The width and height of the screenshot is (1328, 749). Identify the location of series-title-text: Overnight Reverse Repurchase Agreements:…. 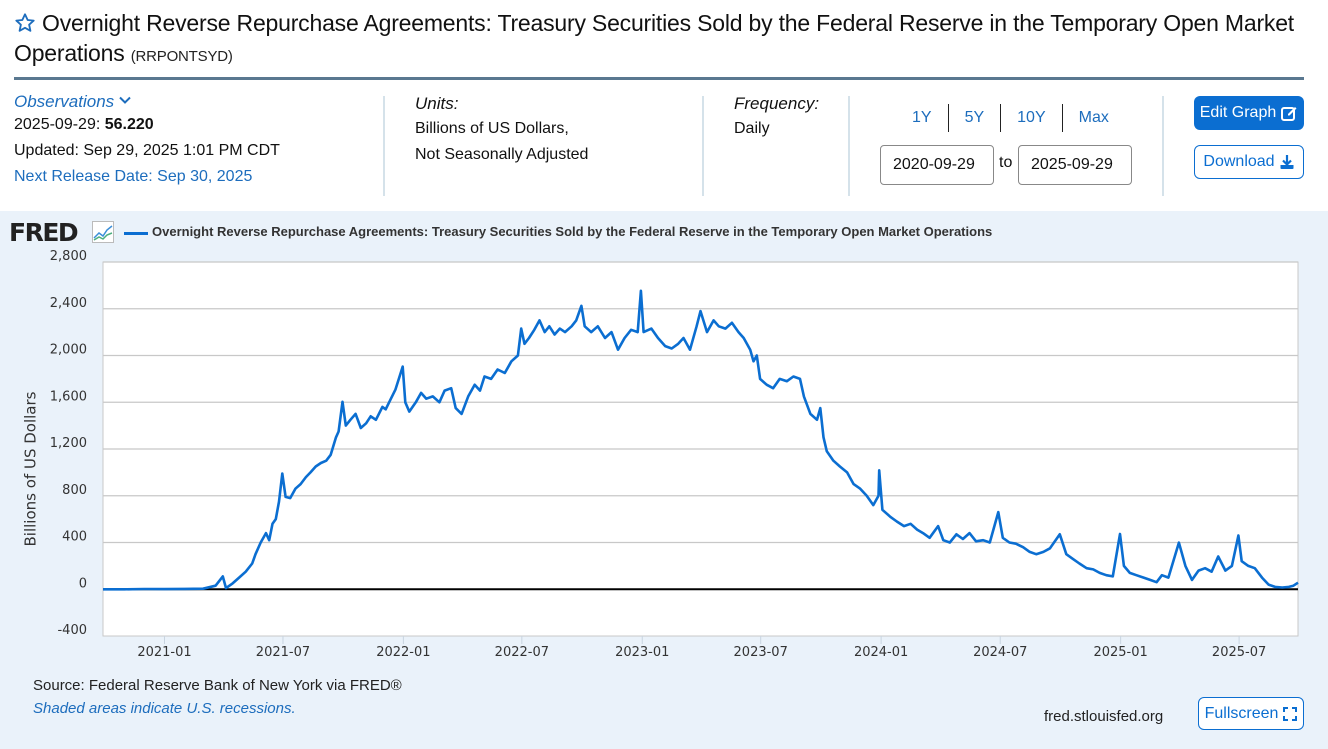
(654, 38).